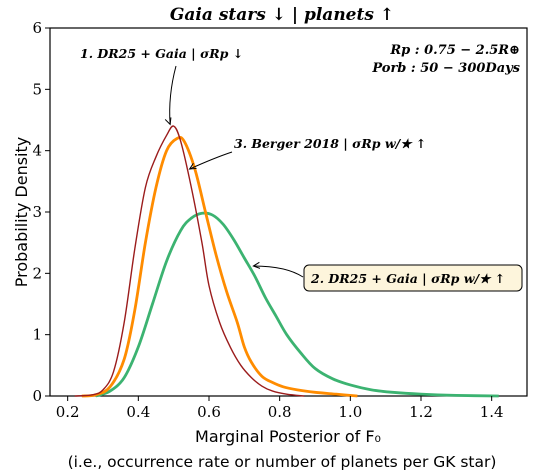 The width and height of the screenshot is (546, 472). What do you see at coordinates (37, 396) in the screenshot?
I see `y-tick-label: 0` at bounding box center [37, 396].